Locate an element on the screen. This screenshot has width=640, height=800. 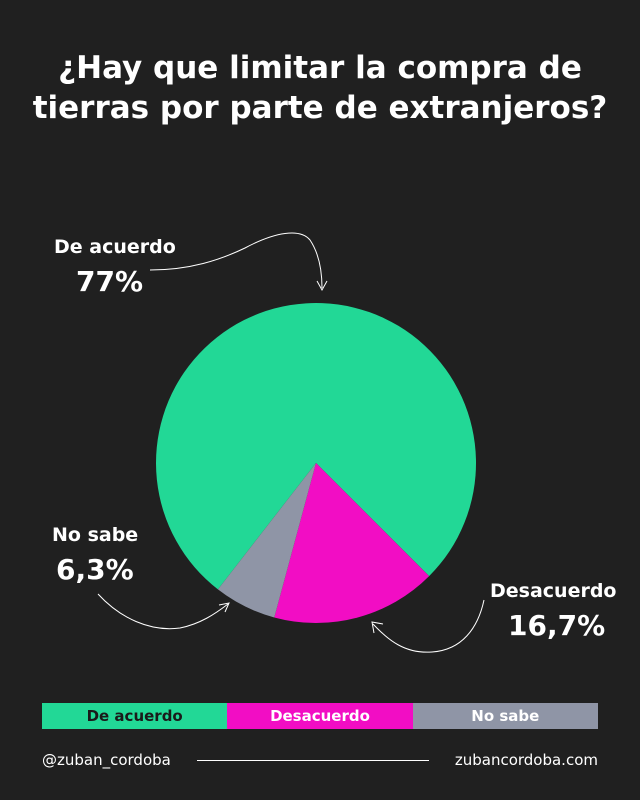
legend-item-no-sabe: No sabe is located at coordinates (505, 716).